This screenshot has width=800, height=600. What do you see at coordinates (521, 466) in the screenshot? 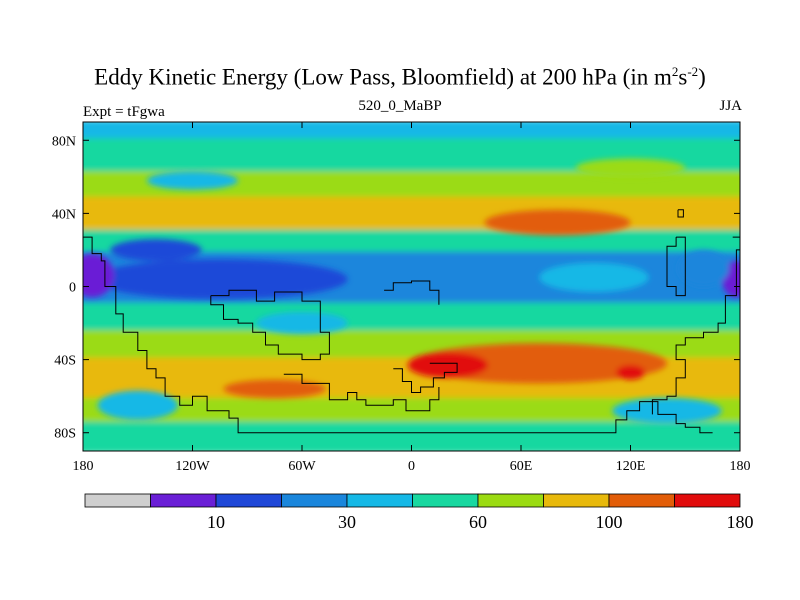
I see `x-tick-label: 60E` at bounding box center [521, 466].